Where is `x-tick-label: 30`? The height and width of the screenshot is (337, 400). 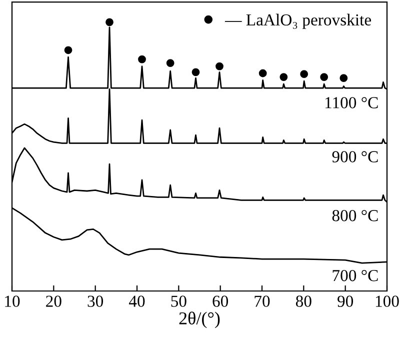
x-tick-label: 30 is located at coordinates (96, 301).